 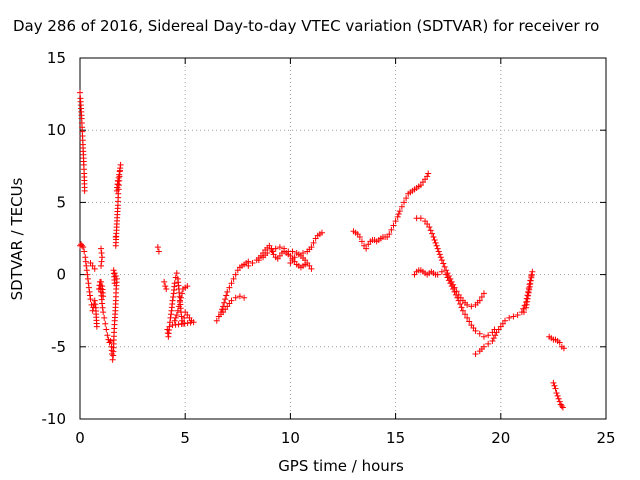 What do you see at coordinates (80, 438) in the screenshot?
I see `x-tick-label: 0` at bounding box center [80, 438].